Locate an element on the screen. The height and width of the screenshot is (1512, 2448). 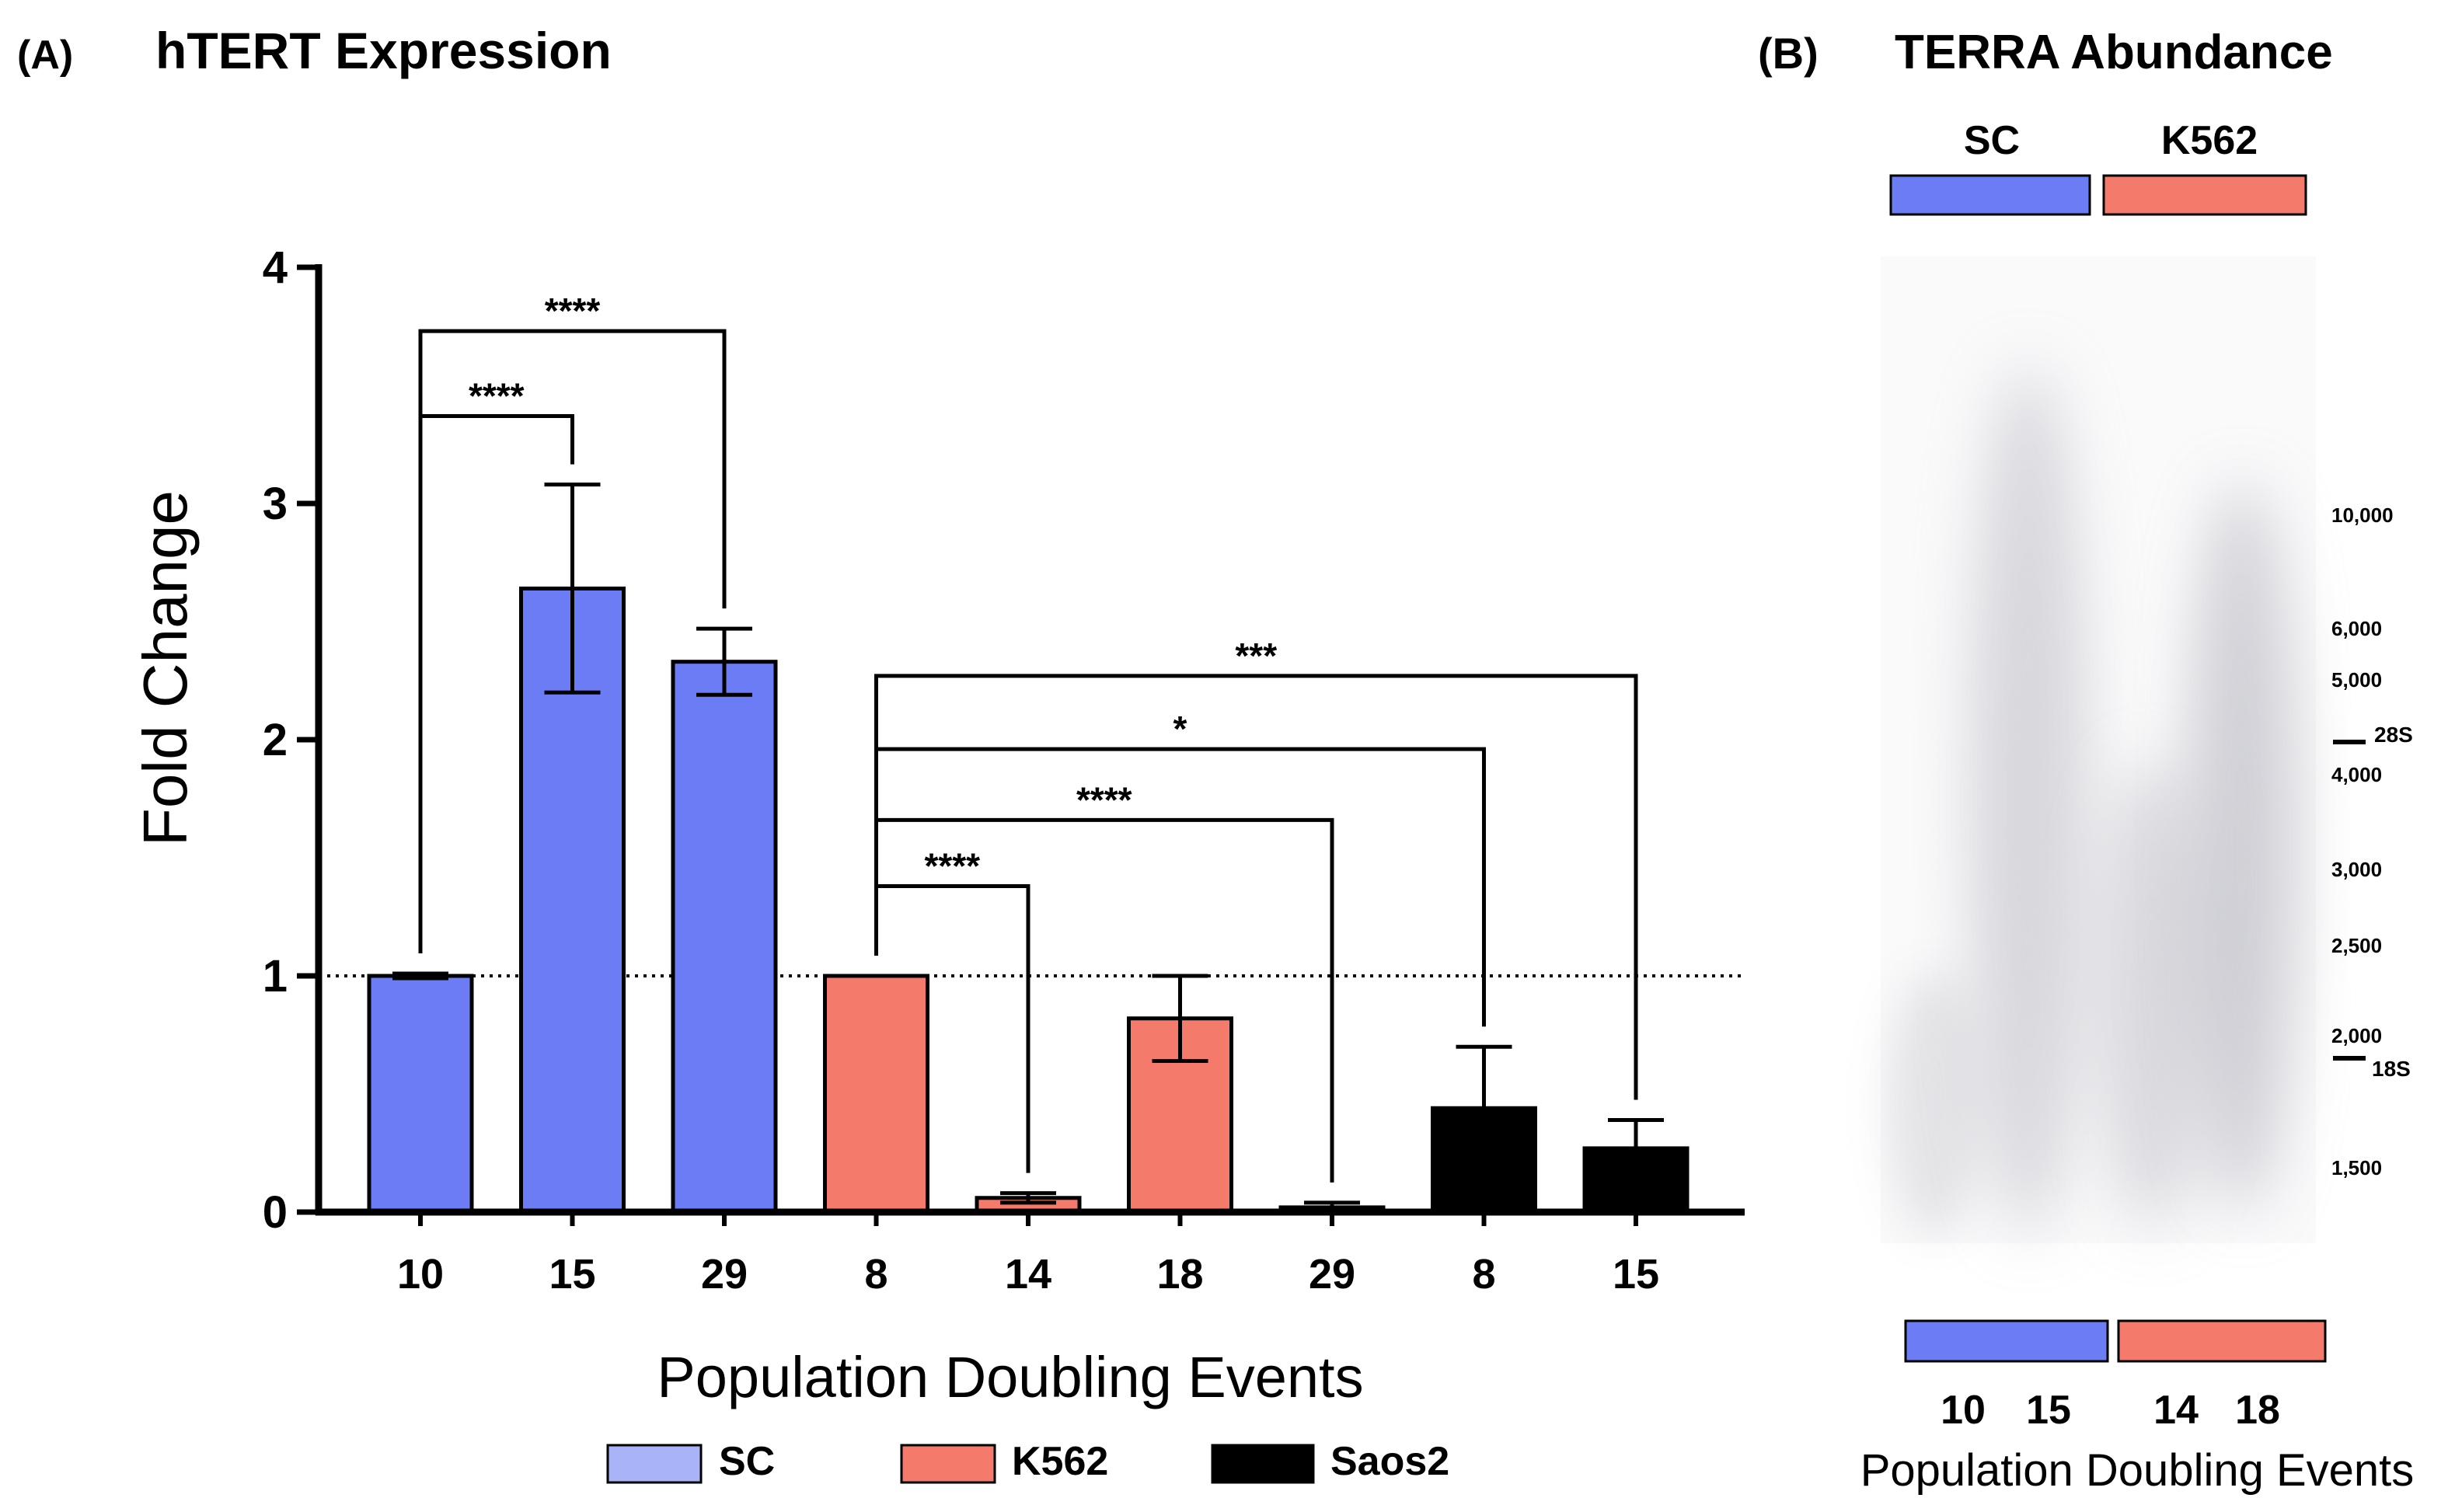
gel-top-label-sc: SC is located at coordinates (1992, 140).